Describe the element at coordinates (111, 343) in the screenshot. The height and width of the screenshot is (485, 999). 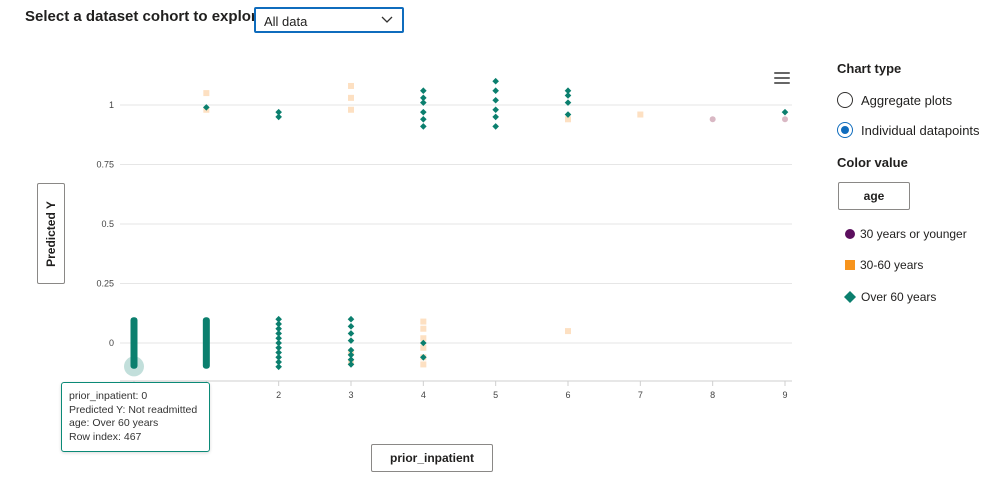
I see `y-tick-label: 0` at that location.